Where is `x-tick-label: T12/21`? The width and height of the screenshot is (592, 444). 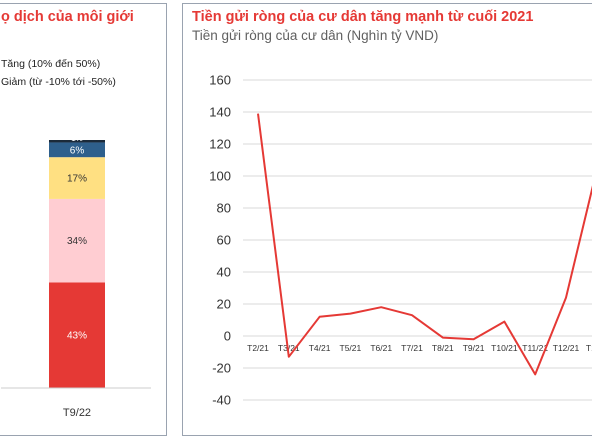
x-tick-label: T12/21 is located at coordinates (566, 348).